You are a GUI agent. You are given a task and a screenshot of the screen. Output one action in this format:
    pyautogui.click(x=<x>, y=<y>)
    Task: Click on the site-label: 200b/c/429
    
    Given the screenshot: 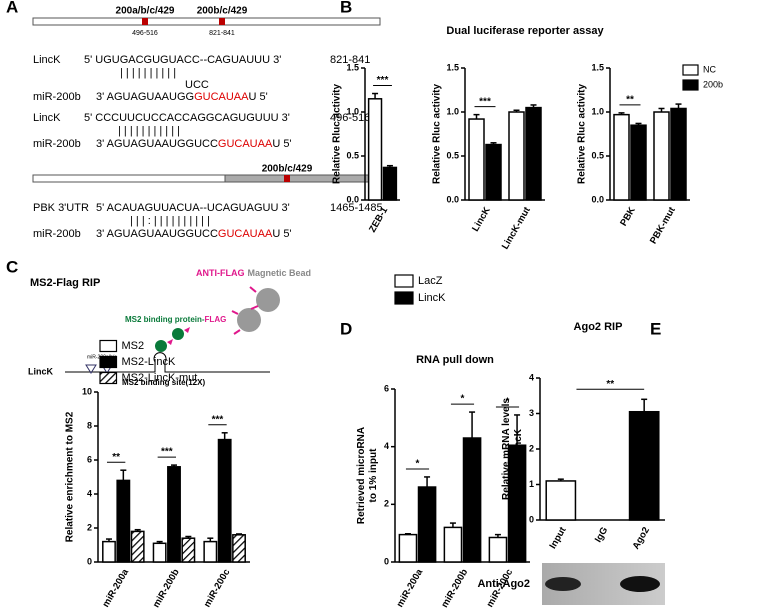 What is the action you would take?
    pyautogui.click(x=222, y=11)
    